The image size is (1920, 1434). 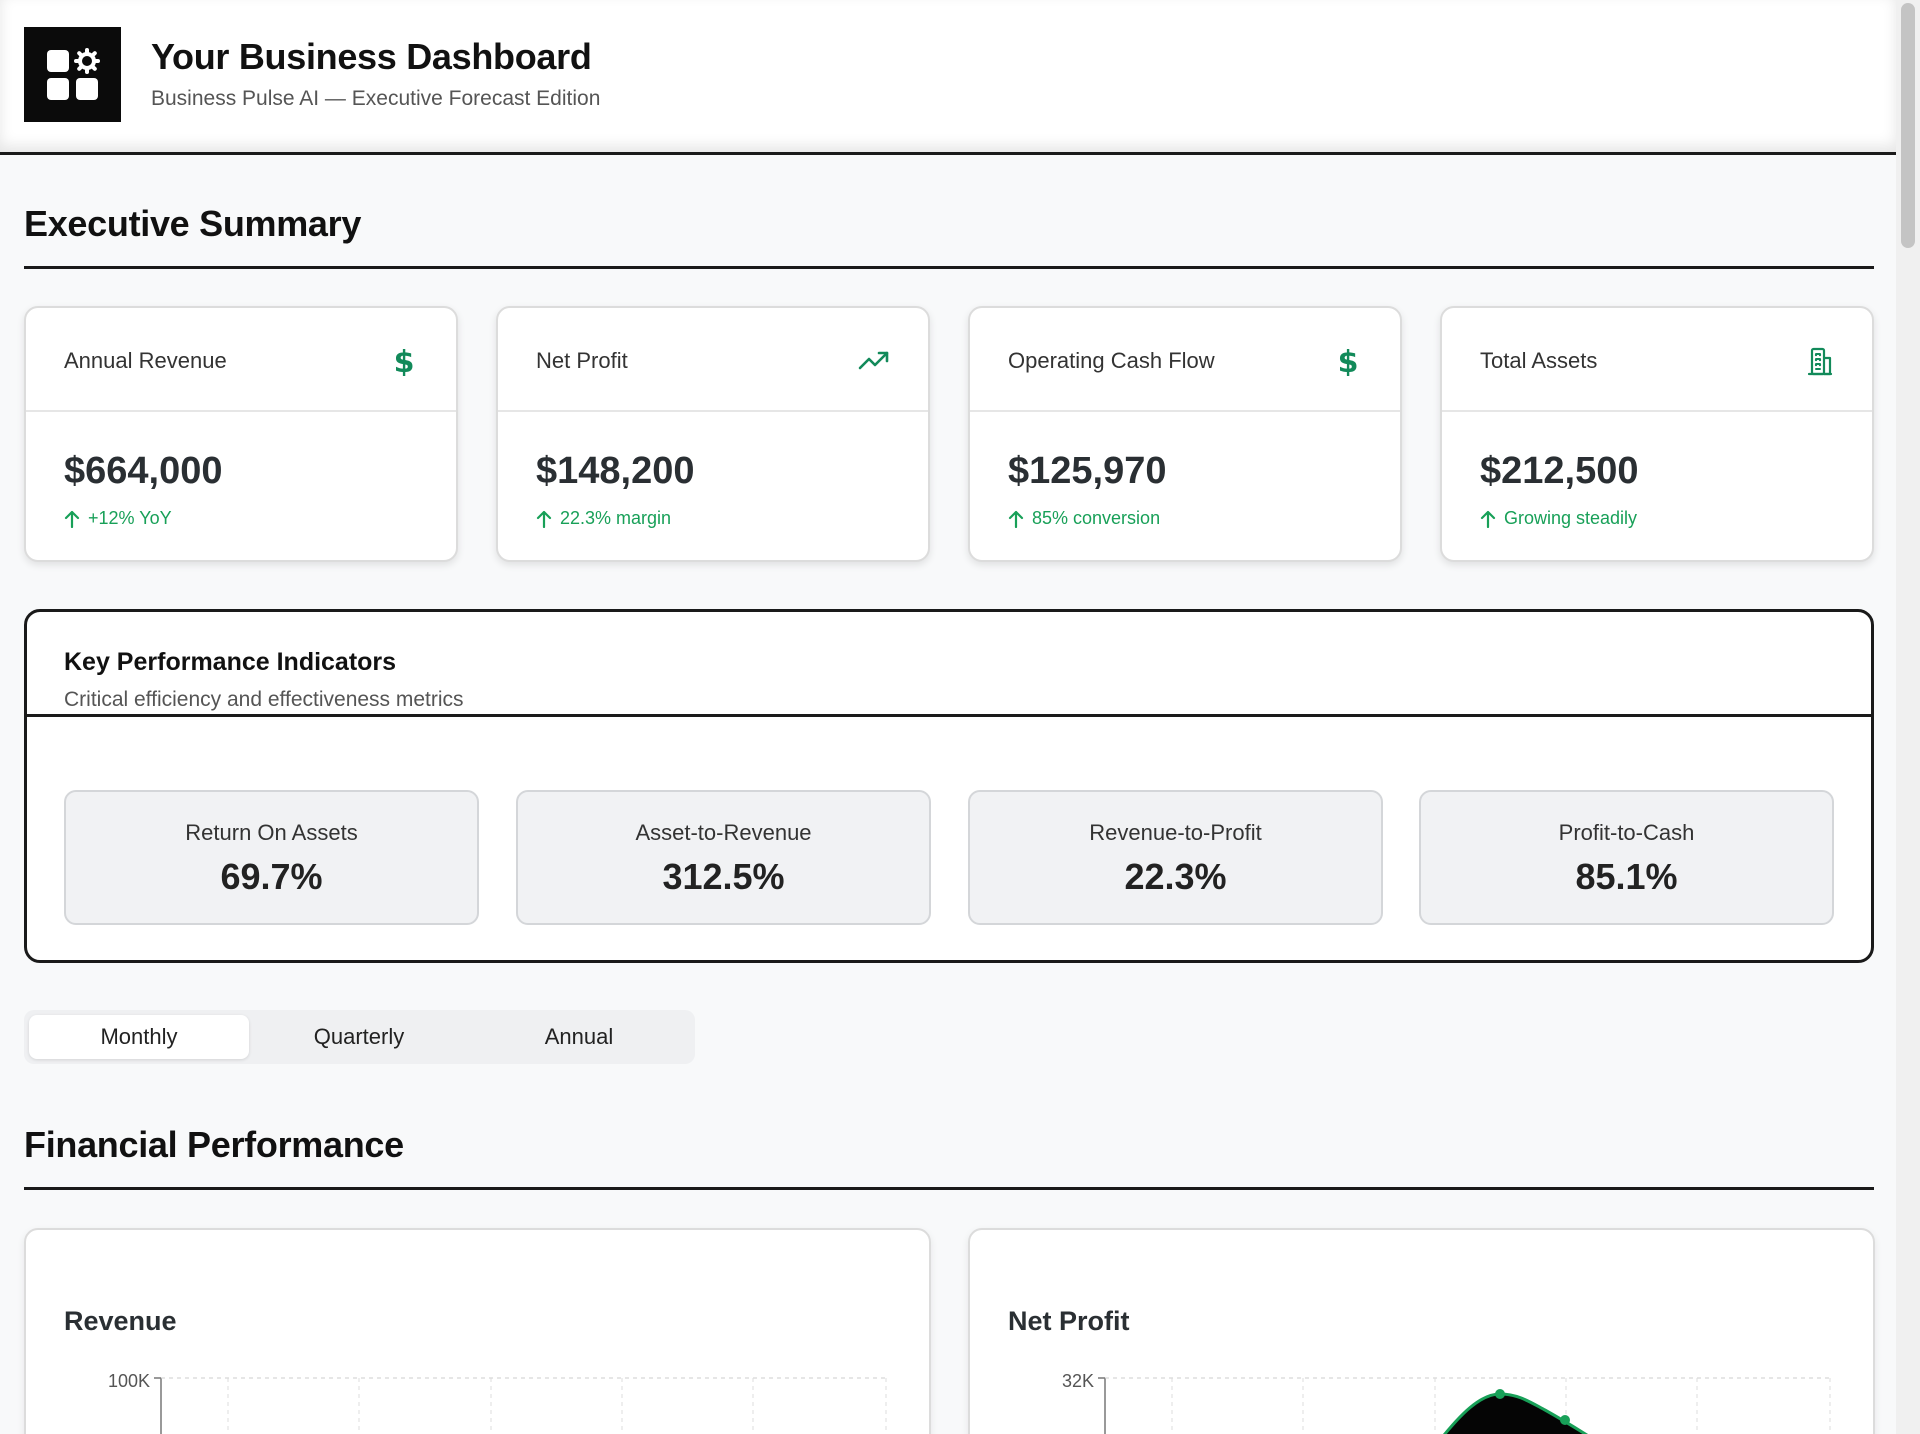 I want to click on kpi-label: Profit-to-Cash, so click(x=1626, y=832).